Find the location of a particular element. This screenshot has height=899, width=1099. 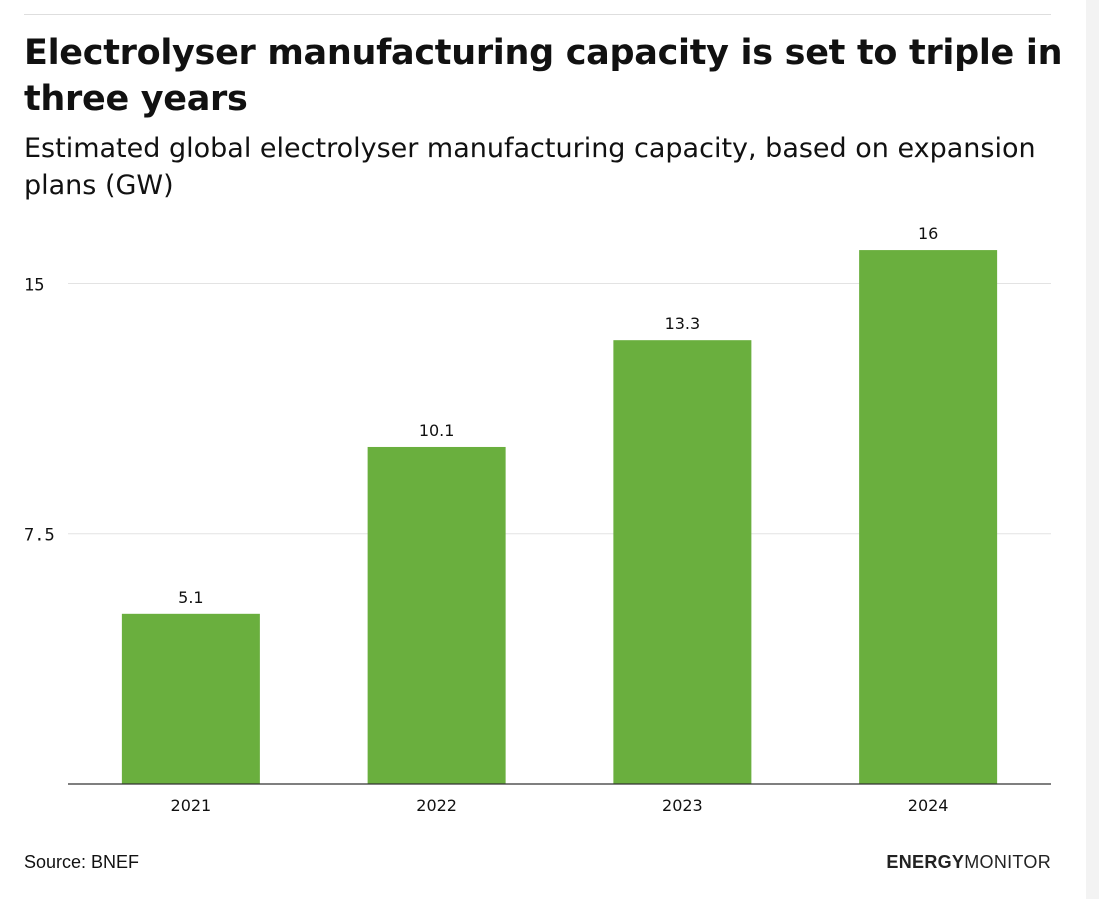

logo-word-monitor: MONITOR is located at coordinates (1007, 862).